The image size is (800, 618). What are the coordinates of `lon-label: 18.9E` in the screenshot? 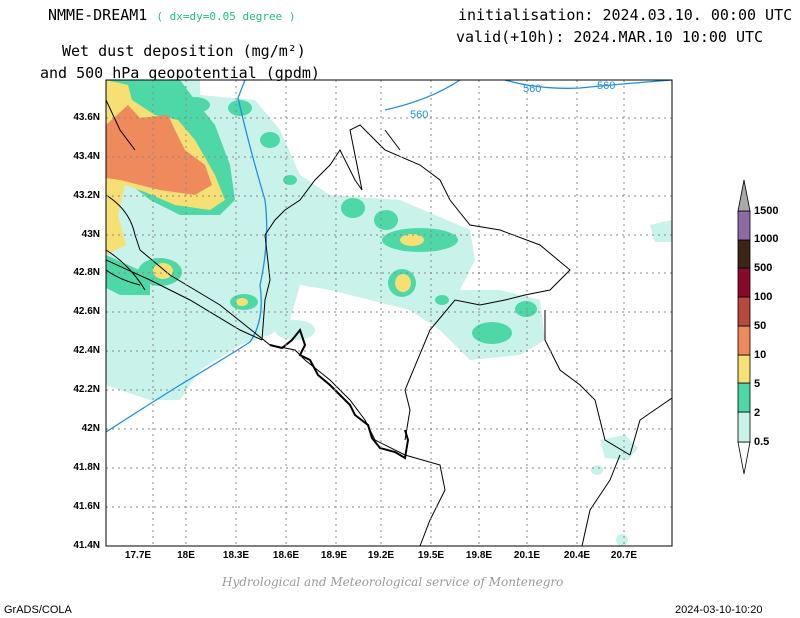 It's located at (334, 555).